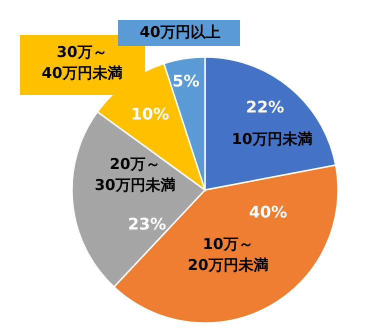 This screenshot has width=372, height=334. I want to click on slice-label: 10万～ 20万円未満, so click(228, 254).